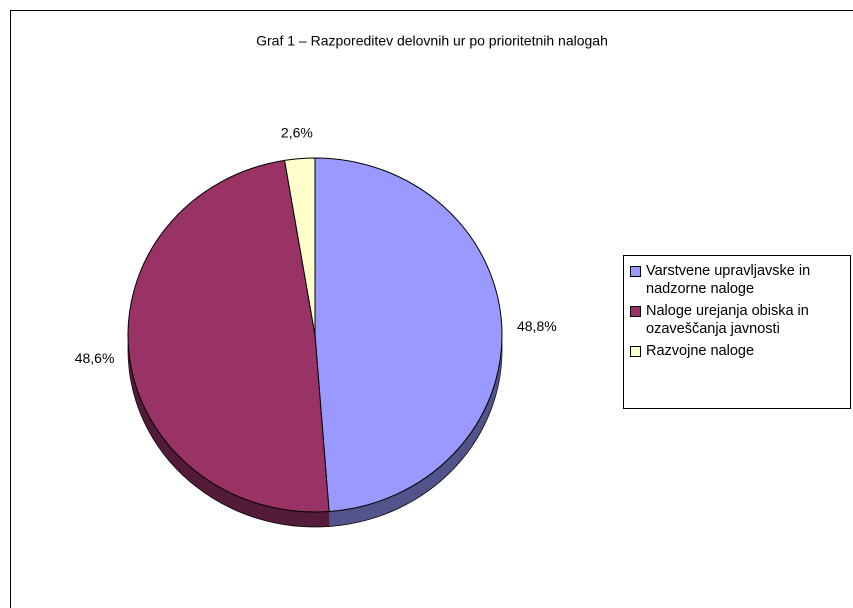 Image resolution: width=853 pixels, height=608 pixels. I want to click on legend-item: Razvojne naloge, so click(737, 351).